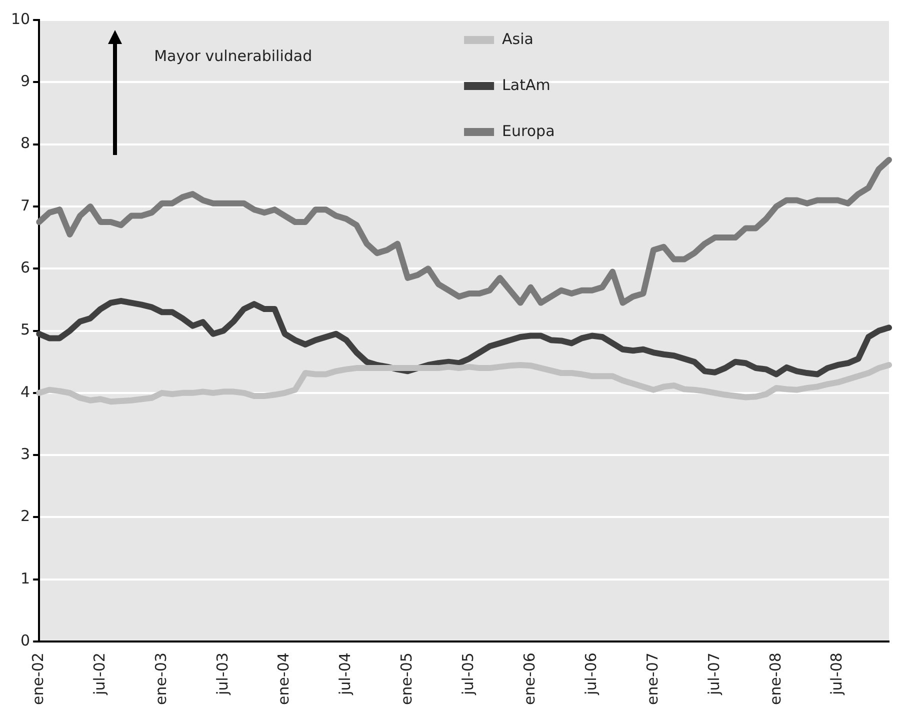  What do you see at coordinates (283, 679) in the screenshot?
I see `x-tick-label: ene-04` at bounding box center [283, 679].